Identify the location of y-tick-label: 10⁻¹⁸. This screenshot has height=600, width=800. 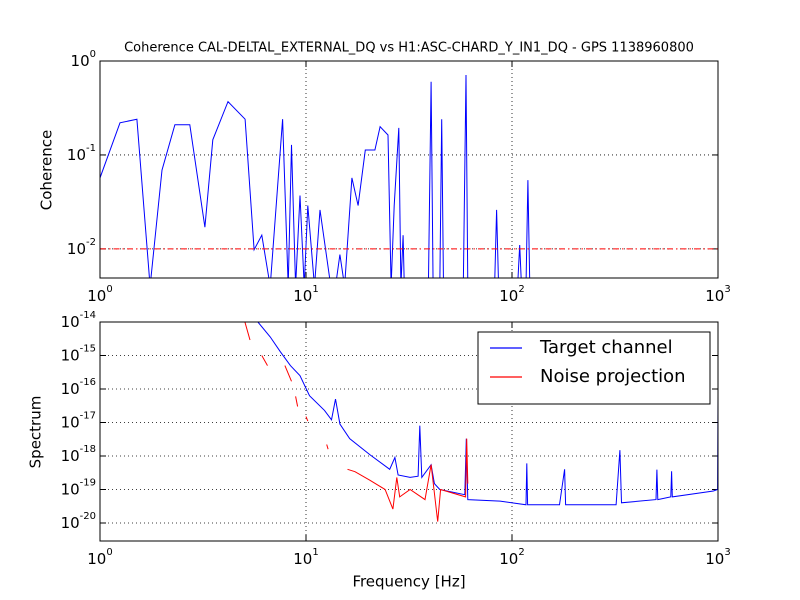
(78, 454).